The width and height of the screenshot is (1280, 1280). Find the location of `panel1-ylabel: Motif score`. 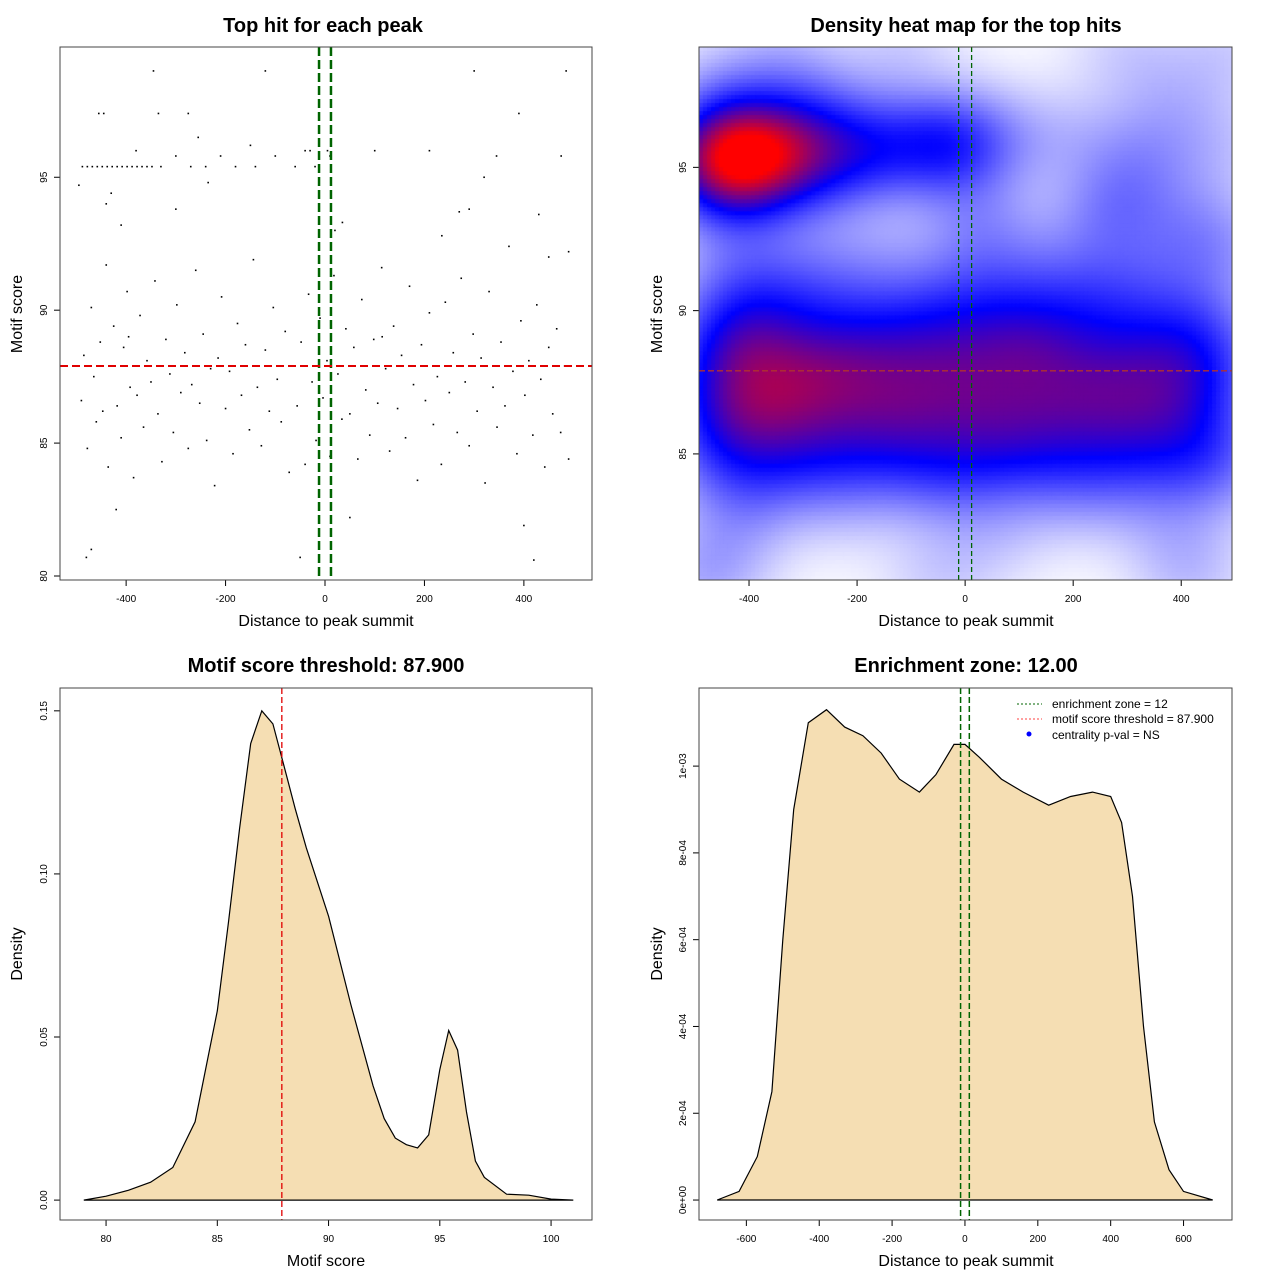

panel1-ylabel: Motif score is located at coordinates (17, 314).